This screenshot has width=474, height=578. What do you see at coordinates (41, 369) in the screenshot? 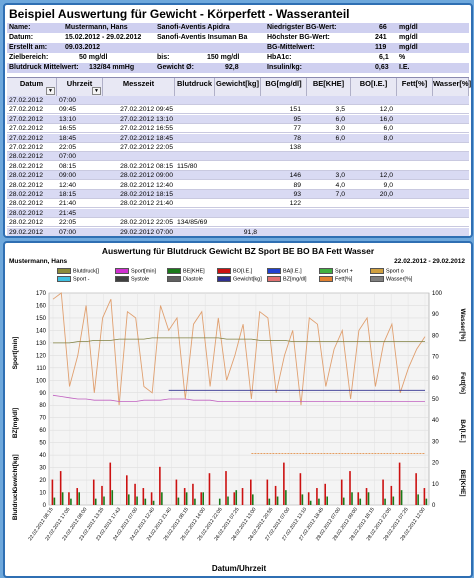
I see `y-left-tick-label: 110` at bounding box center [41, 369].